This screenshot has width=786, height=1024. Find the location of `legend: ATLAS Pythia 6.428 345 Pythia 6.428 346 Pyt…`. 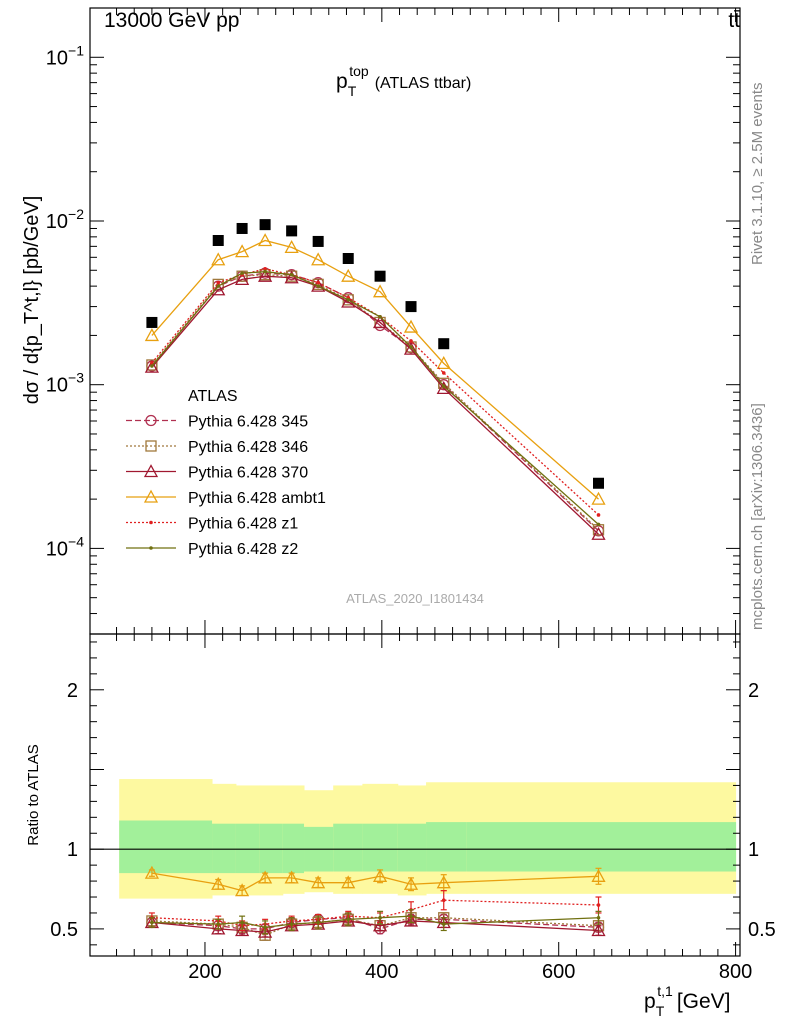

legend: ATLAS Pythia 6.428 345 Pythia 6.428 346 Pyt… is located at coordinates (226, 473).